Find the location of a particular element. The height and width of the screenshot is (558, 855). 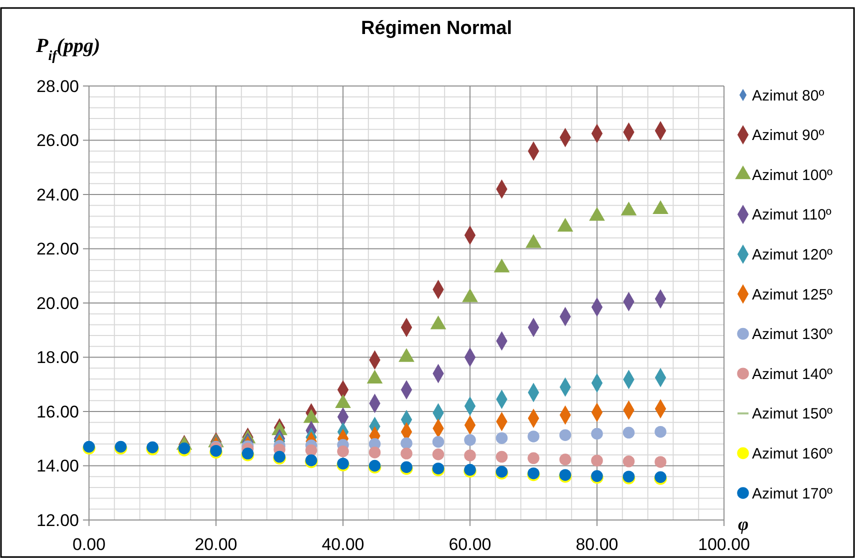

legend-label: Azimut 120º is located at coordinates (793, 255).